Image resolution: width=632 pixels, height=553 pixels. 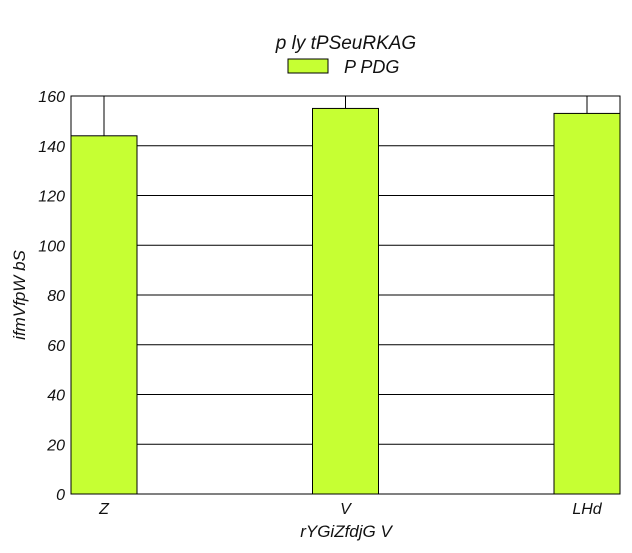 I want to click on y-tick-label: 80, so click(x=56, y=296).